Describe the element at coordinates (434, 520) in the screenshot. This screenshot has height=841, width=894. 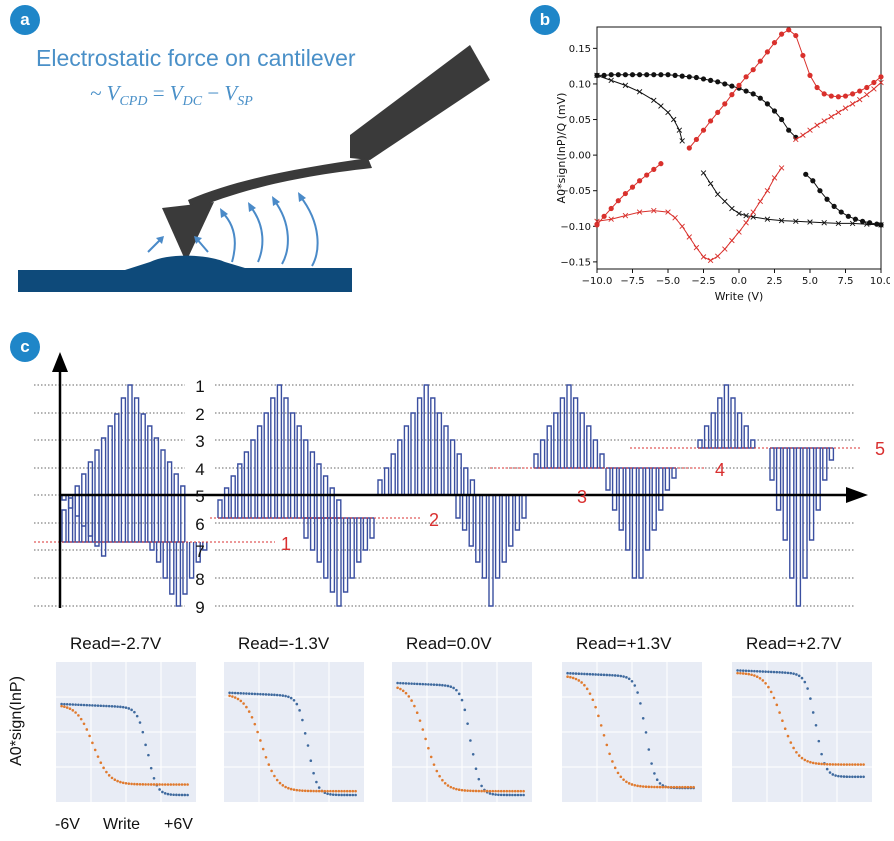
I see `offset-label: 2` at that location.